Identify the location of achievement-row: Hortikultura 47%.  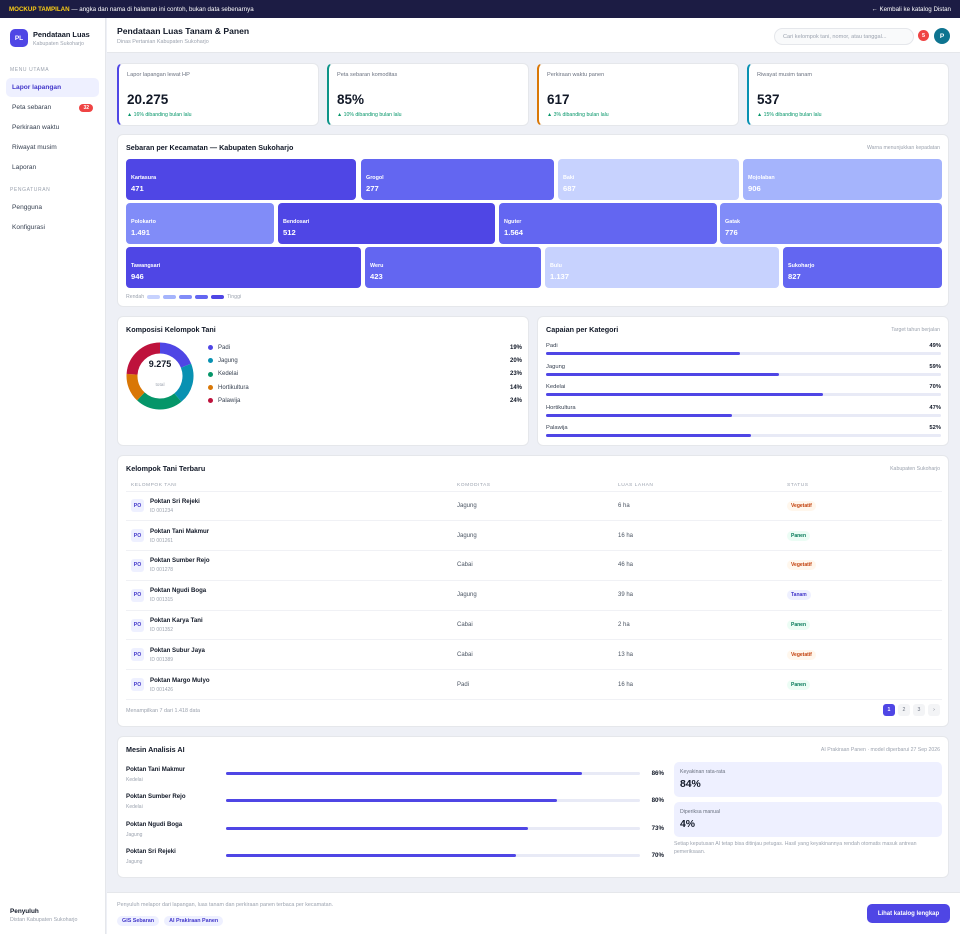
(743, 411).